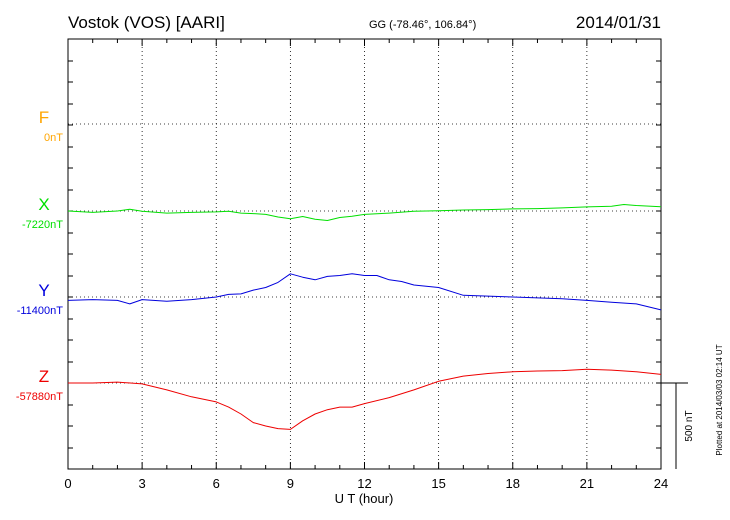  I want to click on series-name-z: Z, so click(44, 376).